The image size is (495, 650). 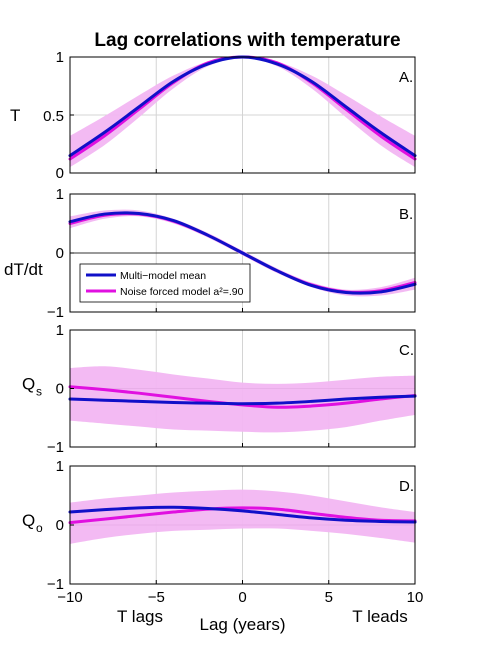 I want to click on x-axis-label: Lag (years), so click(x=243, y=624).